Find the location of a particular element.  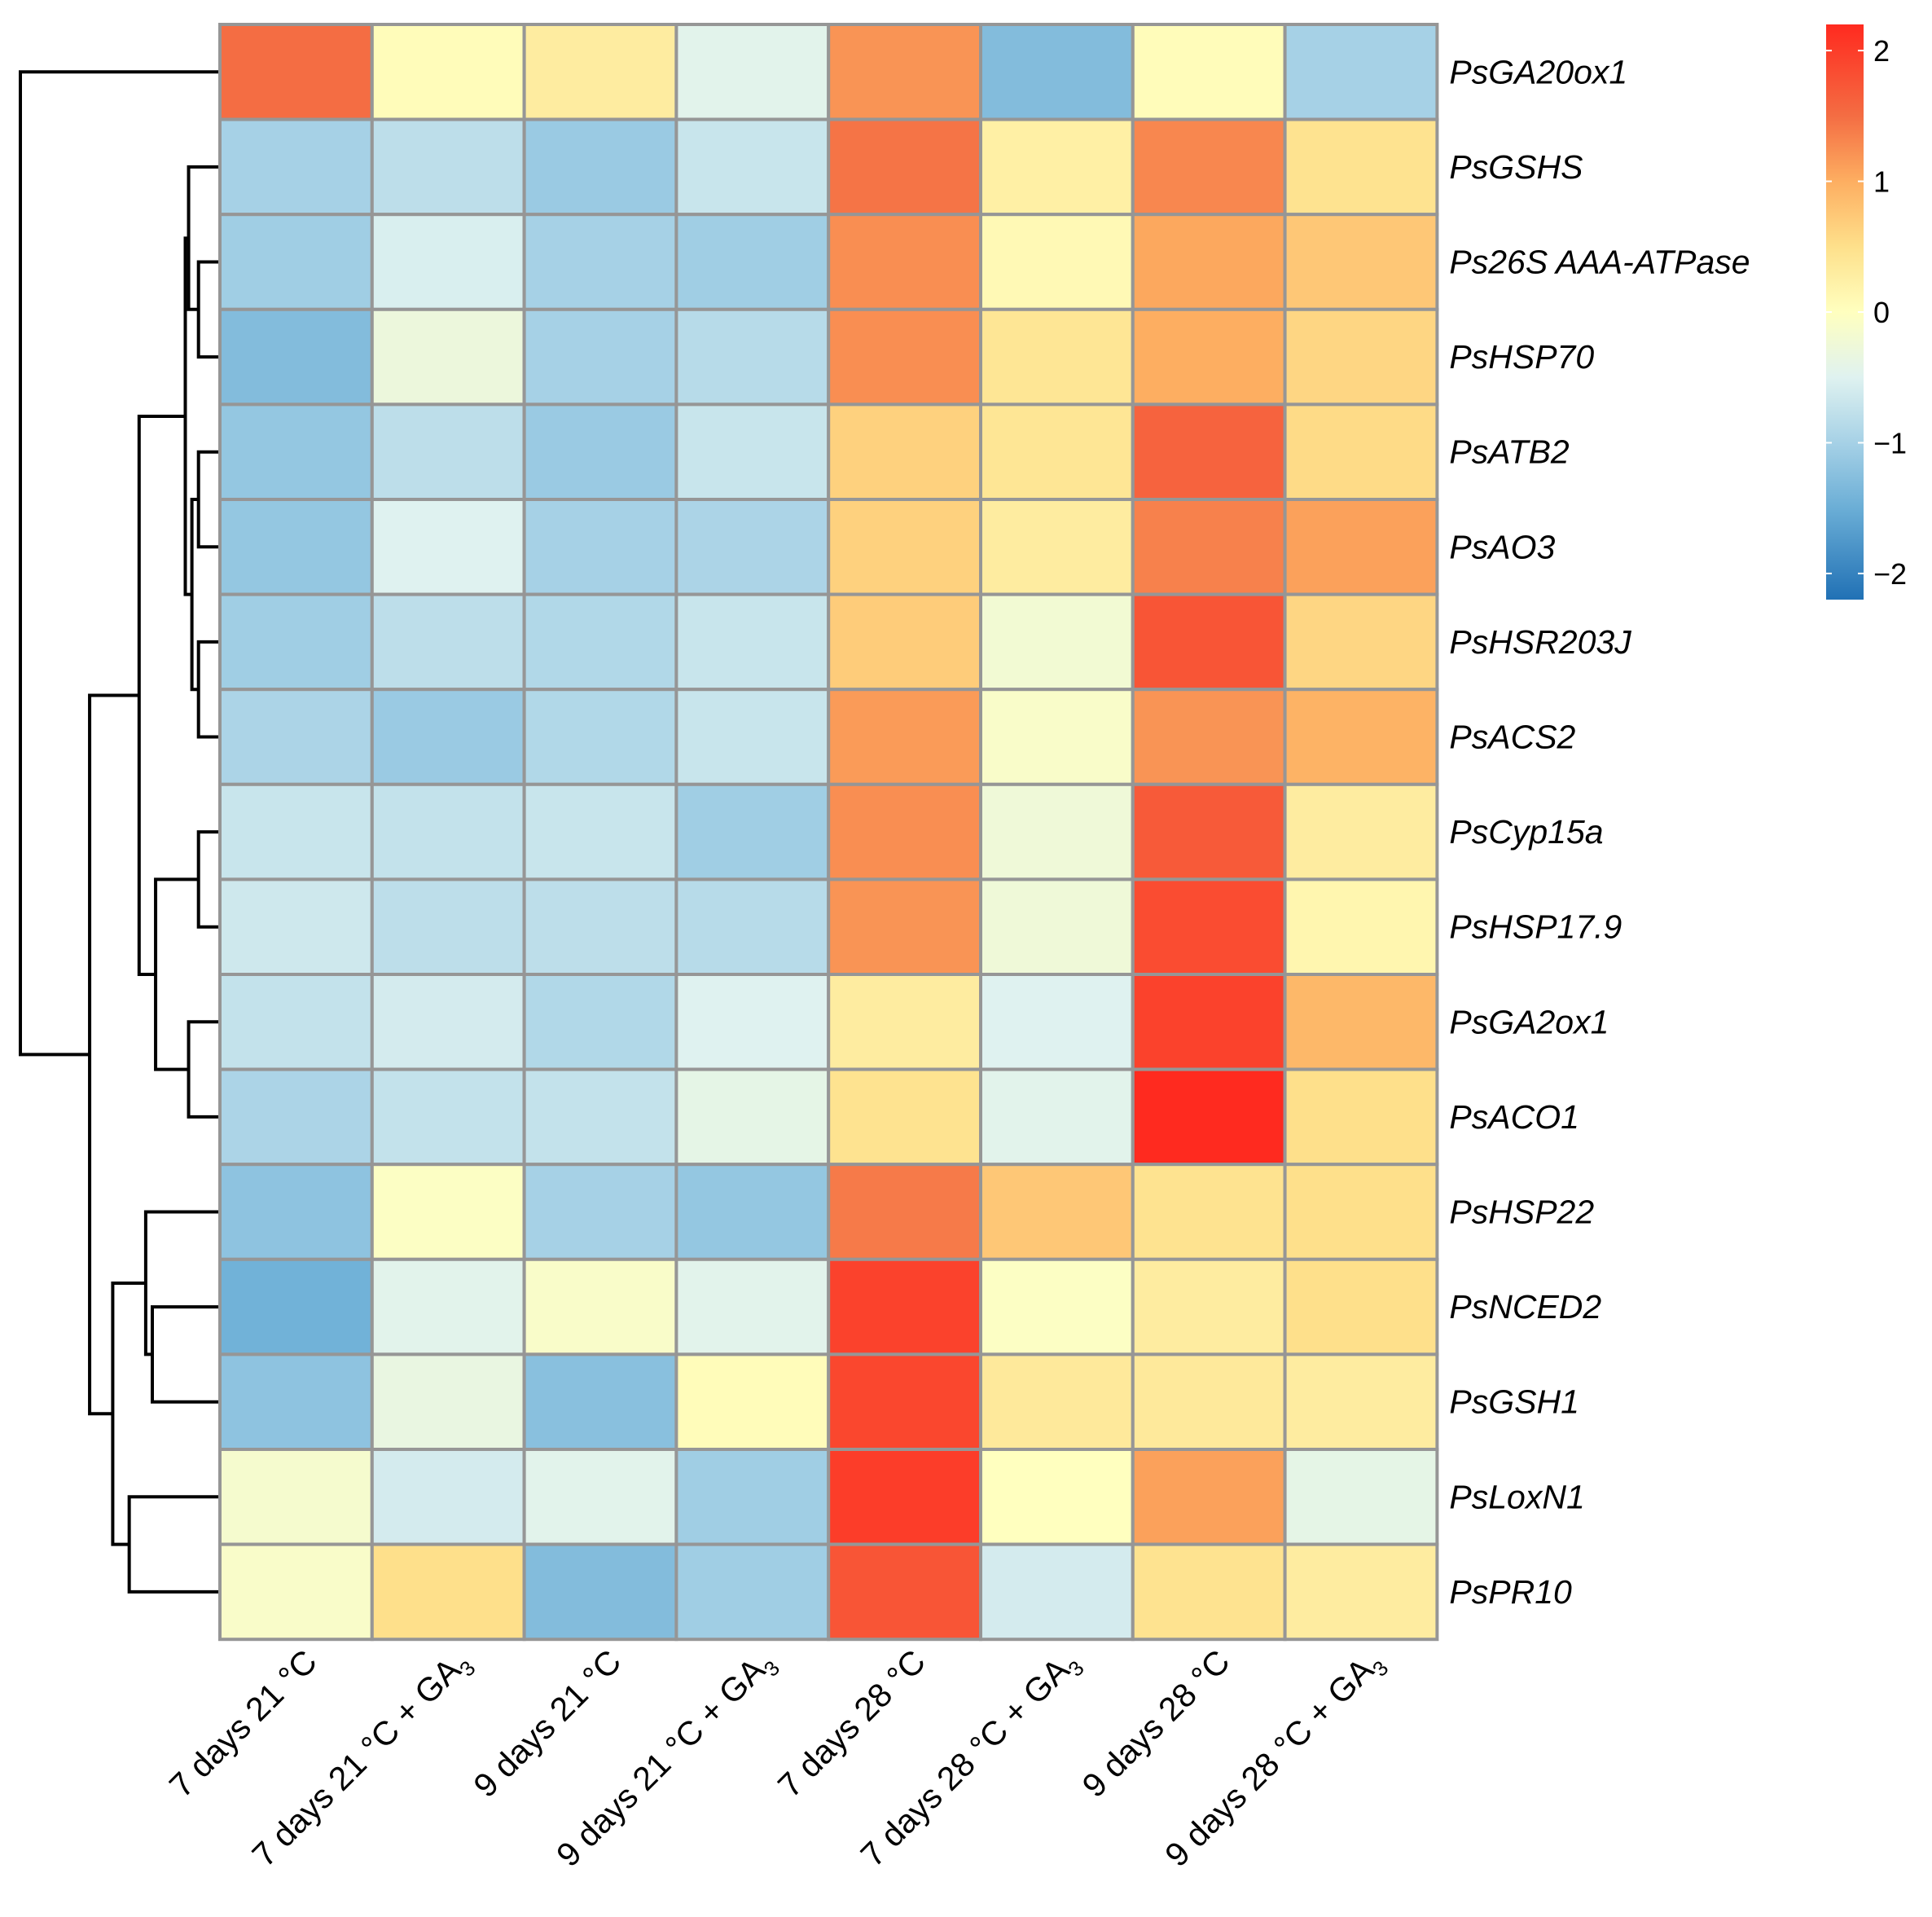

color-legend: 2 1 0 −1 −2 is located at coordinates (1867, 312).